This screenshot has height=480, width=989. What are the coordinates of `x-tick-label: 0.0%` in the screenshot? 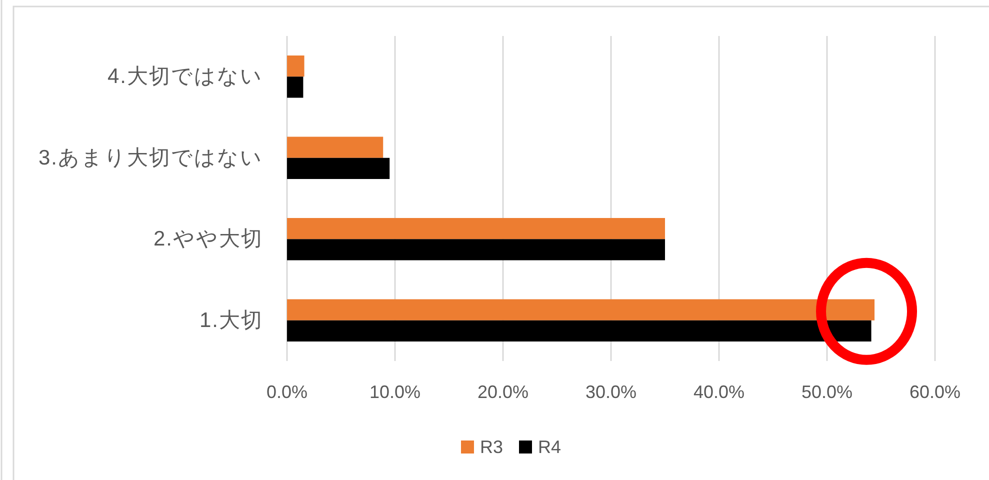 It's located at (287, 392).